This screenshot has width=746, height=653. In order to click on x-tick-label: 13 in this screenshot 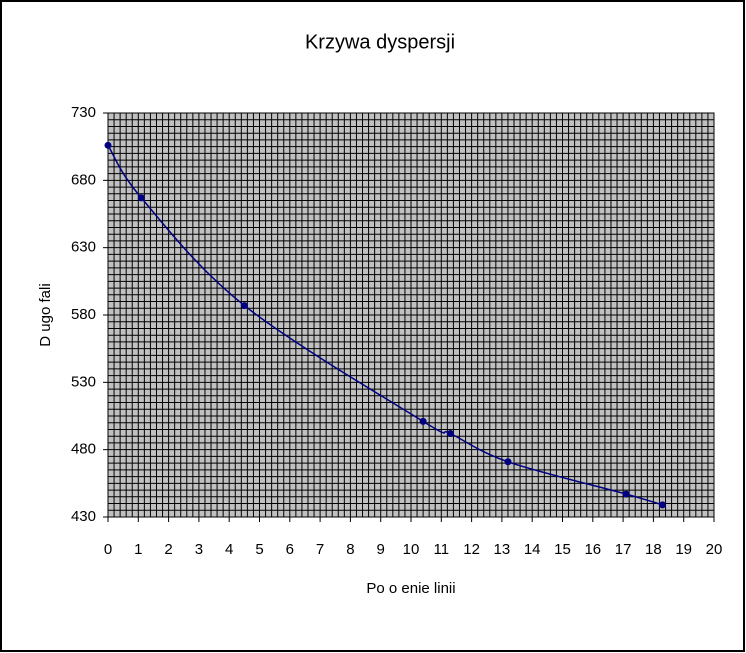, I will do `click(502, 549)`.